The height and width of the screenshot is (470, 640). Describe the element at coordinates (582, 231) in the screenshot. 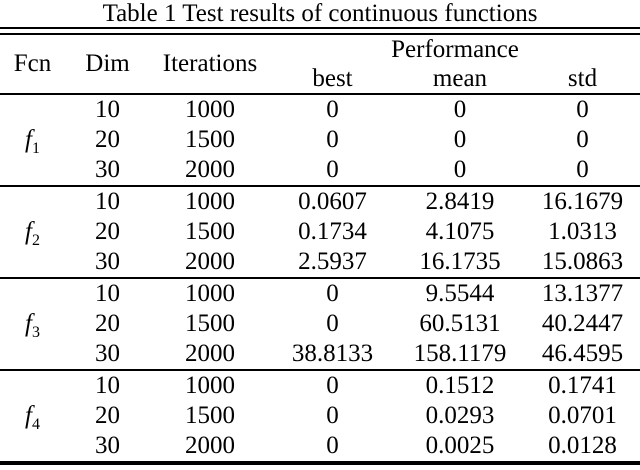

I see `cell-std: 1.0313` at that location.